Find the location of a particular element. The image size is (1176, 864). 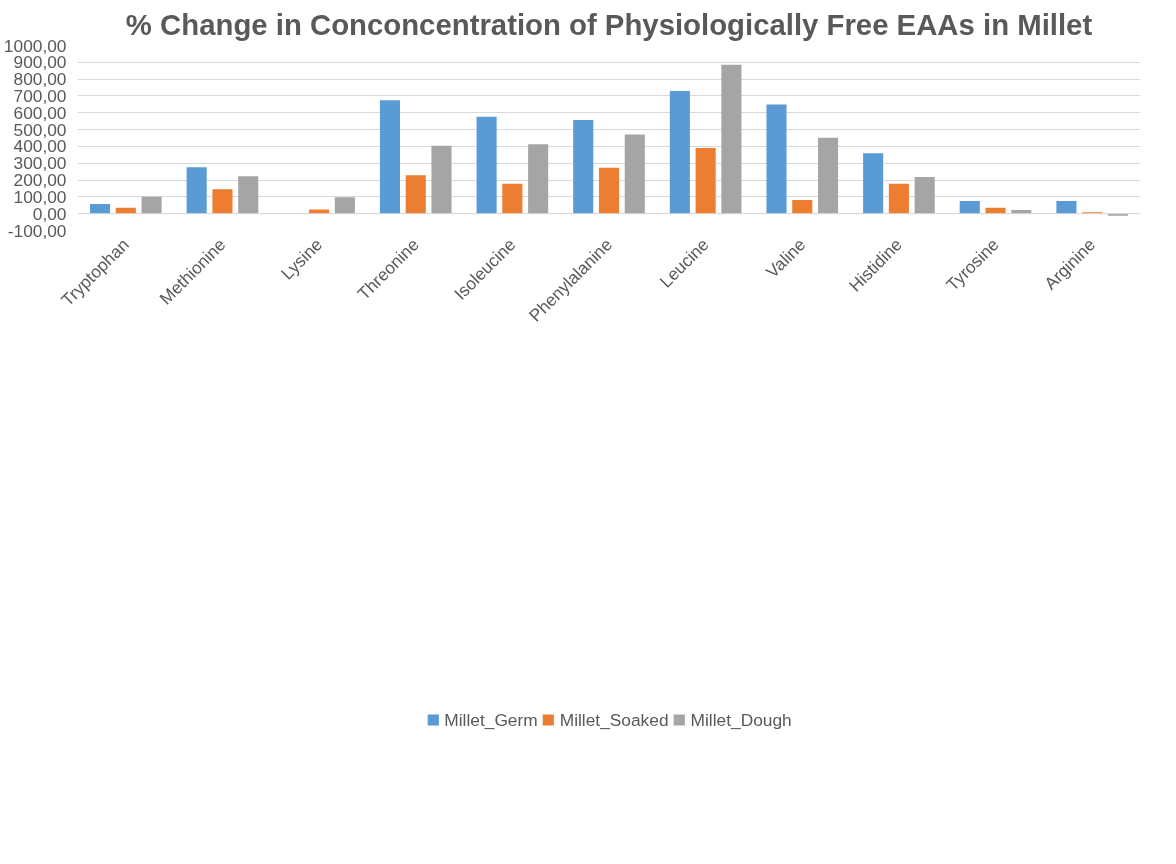

legend-label: Millet_Dough is located at coordinates (741, 720).